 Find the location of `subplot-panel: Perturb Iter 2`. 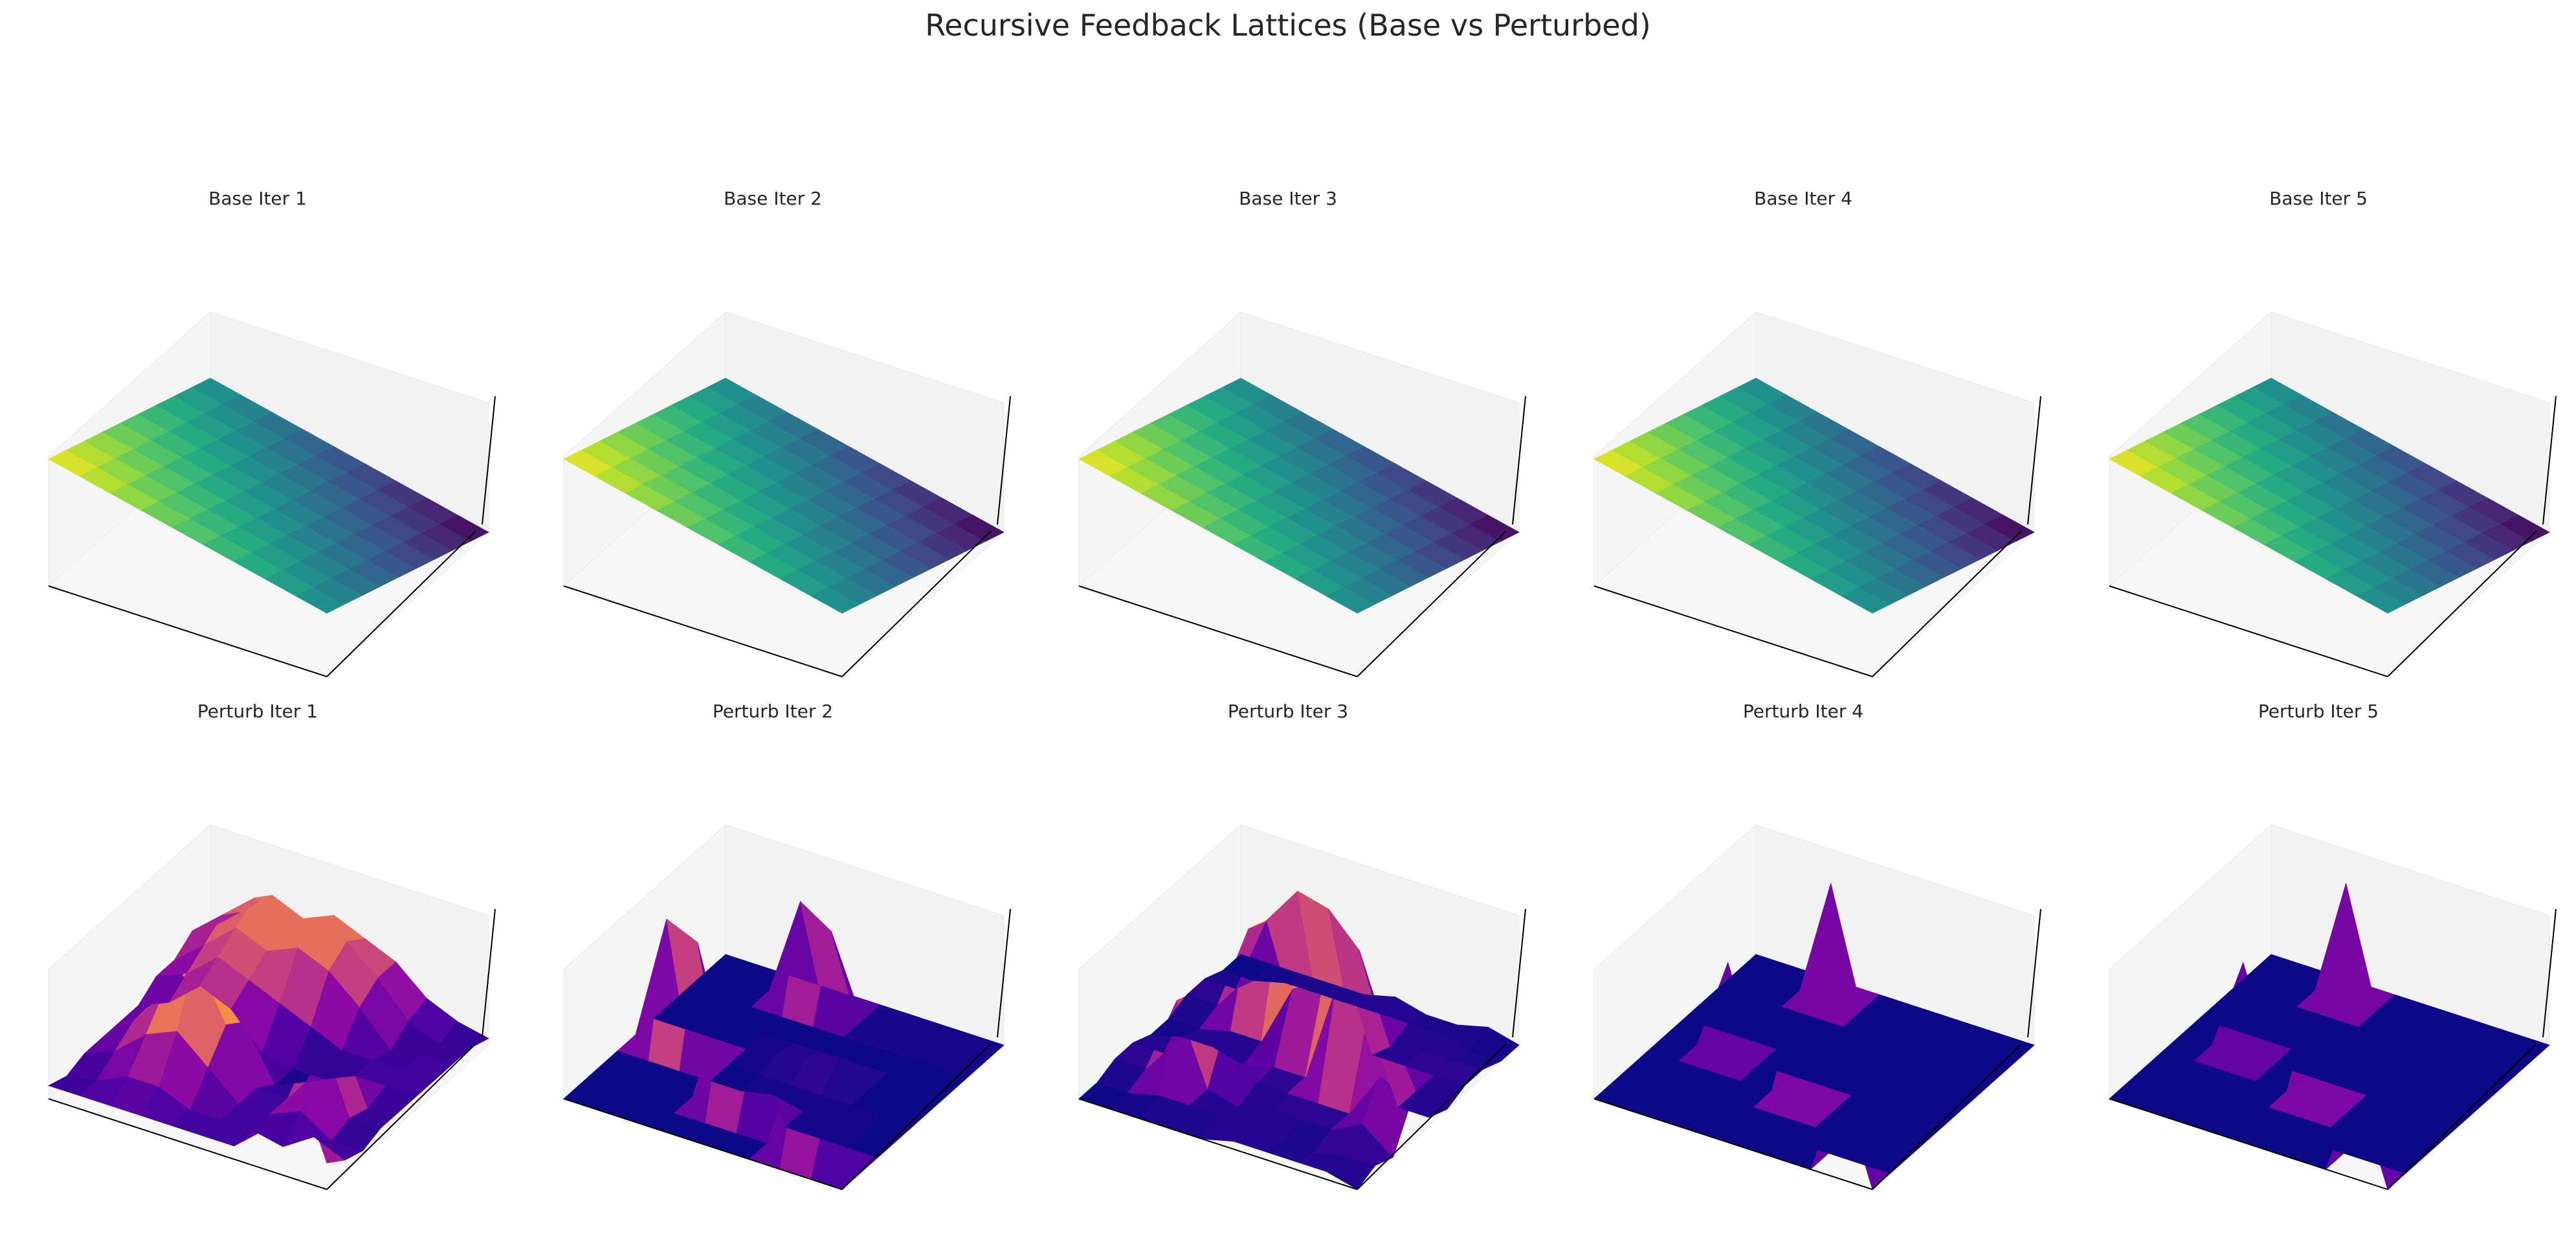

subplot-panel: Perturb Iter 2 is located at coordinates (772, 956).